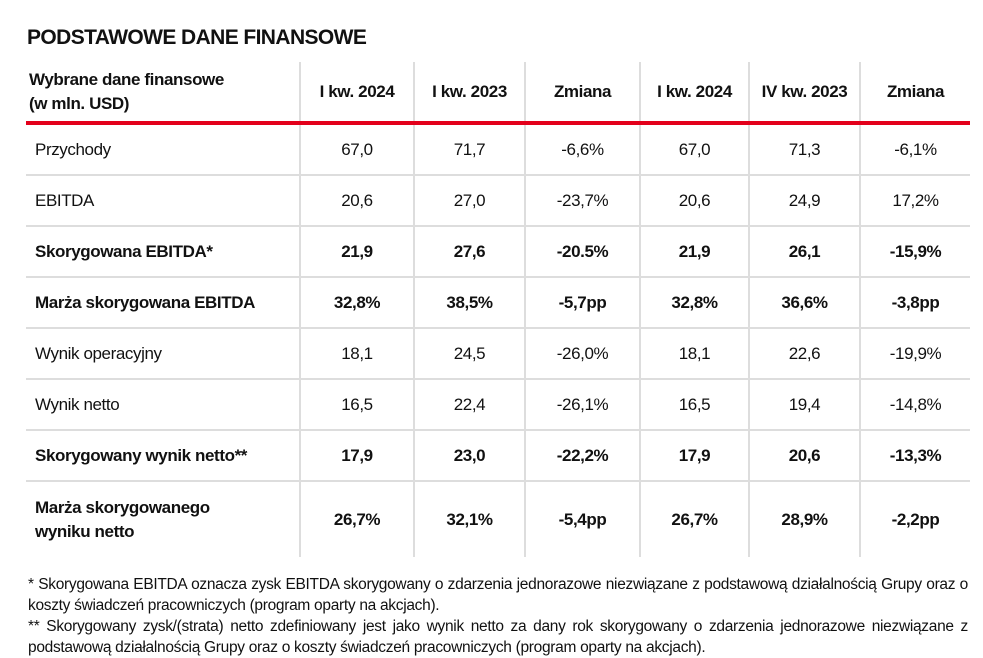 The height and width of the screenshot is (658, 983). What do you see at coordinates (163, 200) in the screenshot?
I see `row-label: EBITDA` at bounding box center [163, 200].